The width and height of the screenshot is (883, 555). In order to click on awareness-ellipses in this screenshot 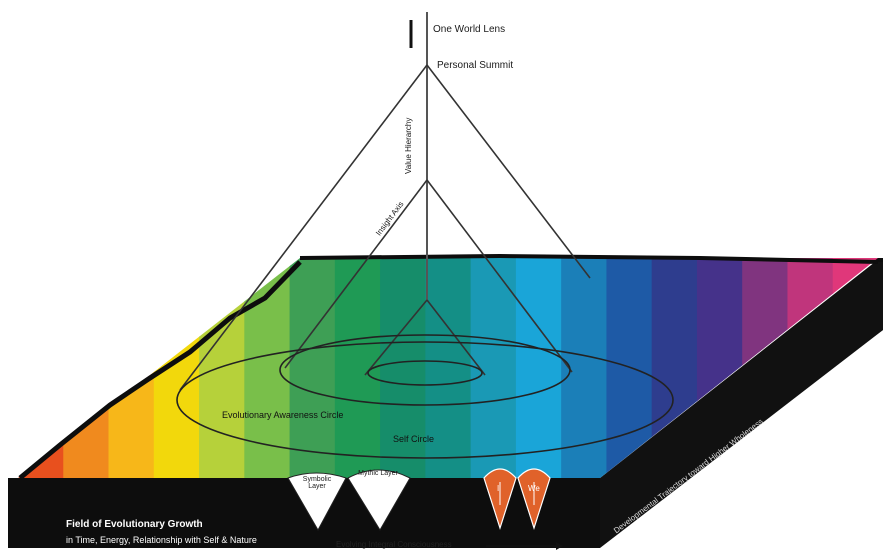, I will do `click(425, 396)`.